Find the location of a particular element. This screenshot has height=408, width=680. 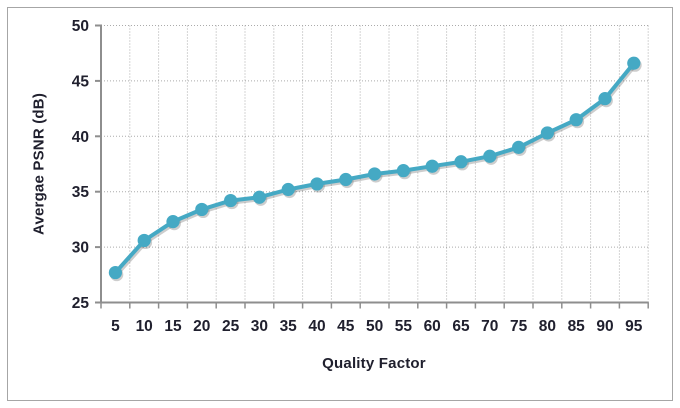

x-tick-label: 40 is located at coordinates (316, 326).